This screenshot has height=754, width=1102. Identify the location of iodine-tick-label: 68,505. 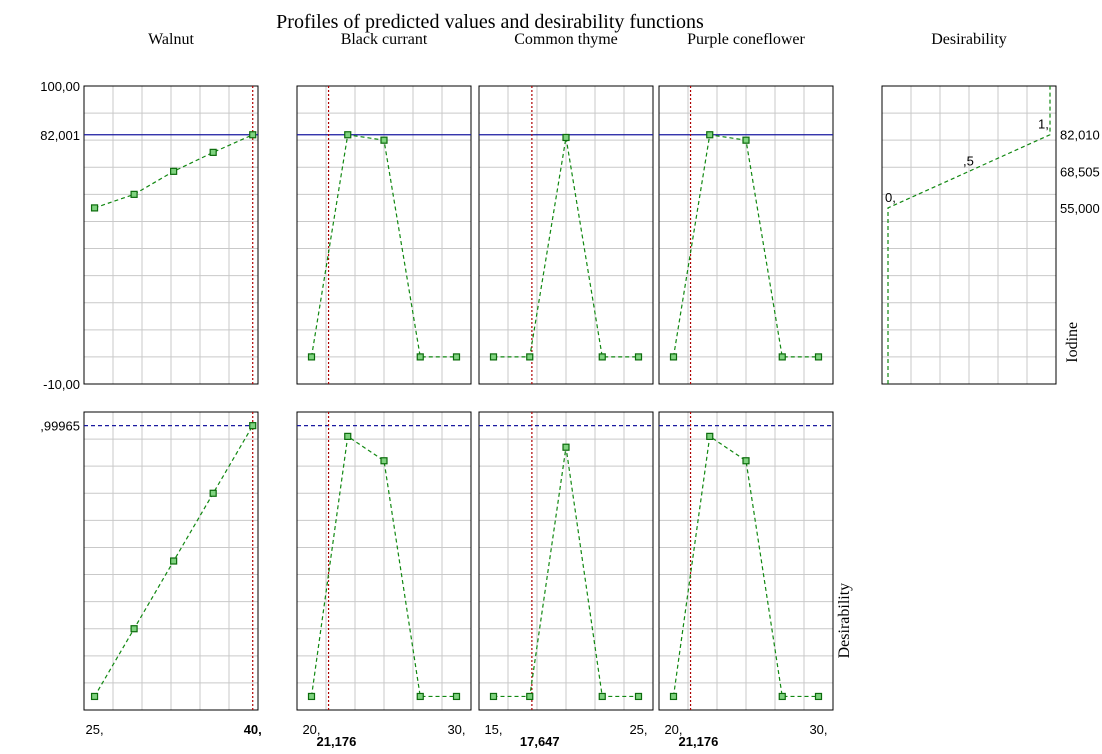
(1080, 171).